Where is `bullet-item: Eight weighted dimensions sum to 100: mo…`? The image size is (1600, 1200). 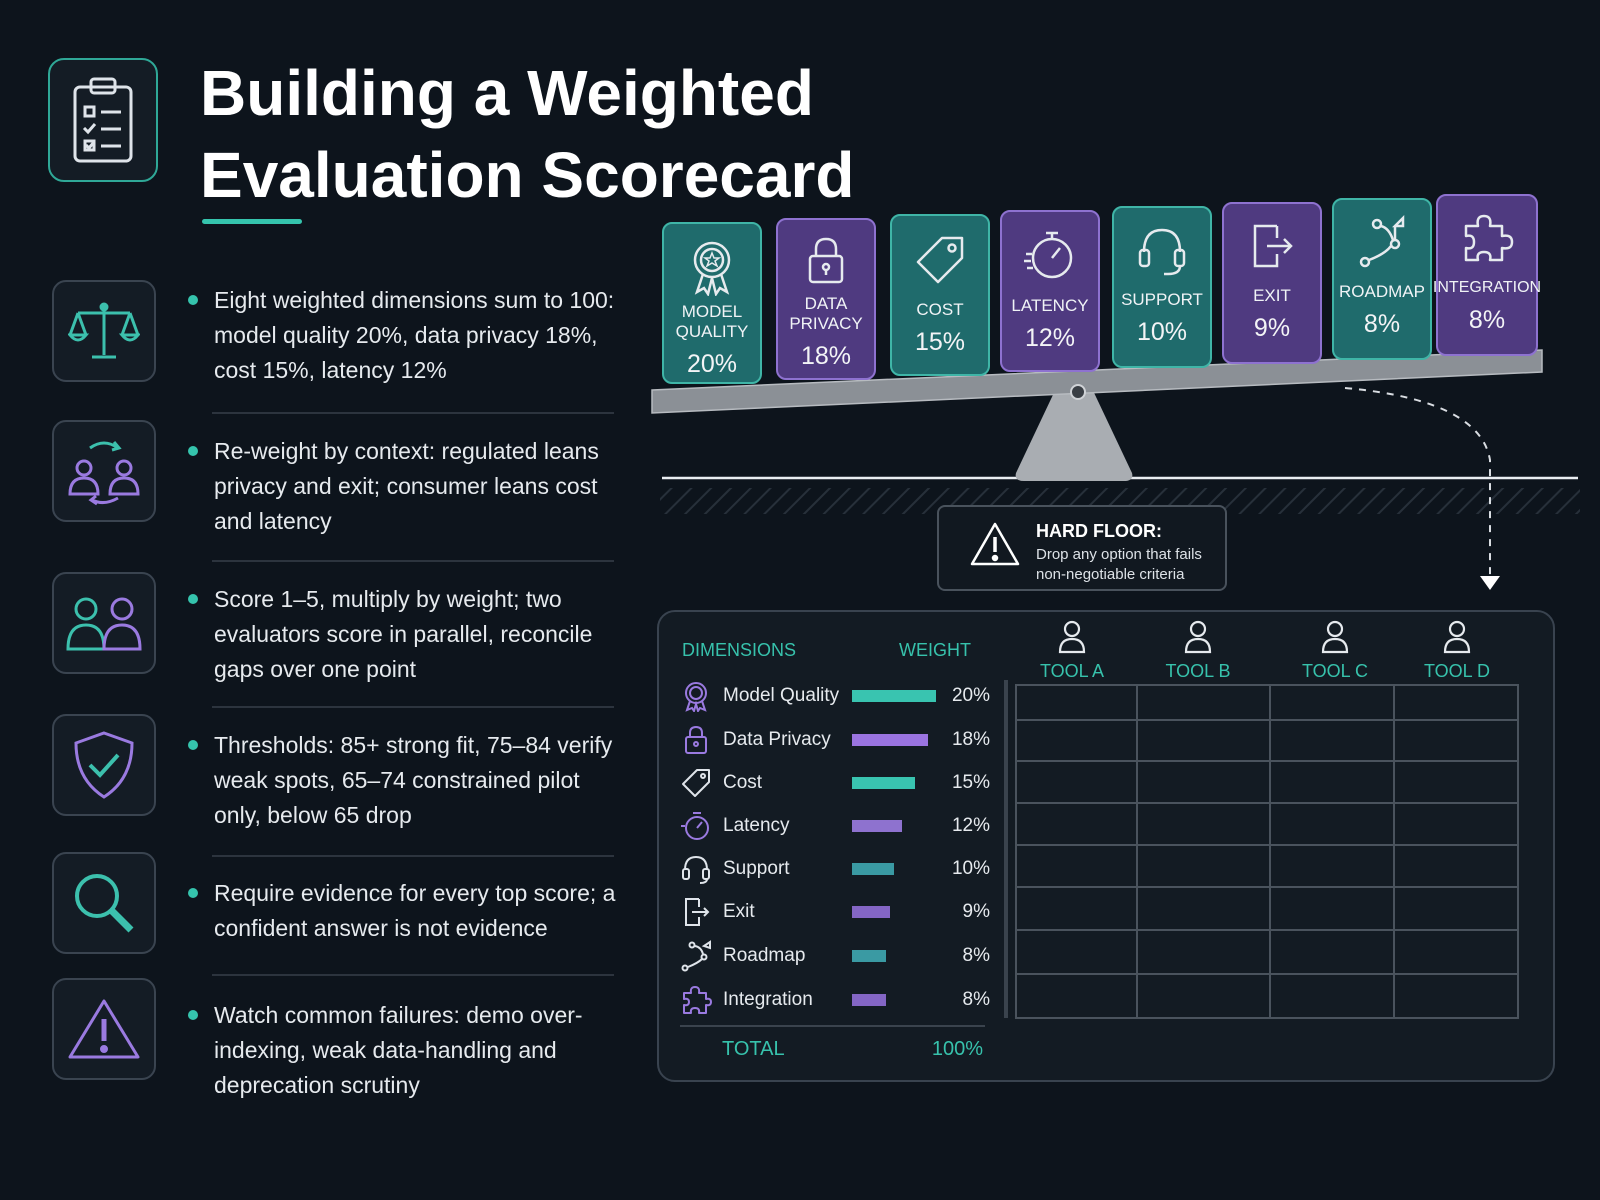
bullet-item: Eight weighted dimensions sum to 100: mo… is located at coordinates (403, 335).